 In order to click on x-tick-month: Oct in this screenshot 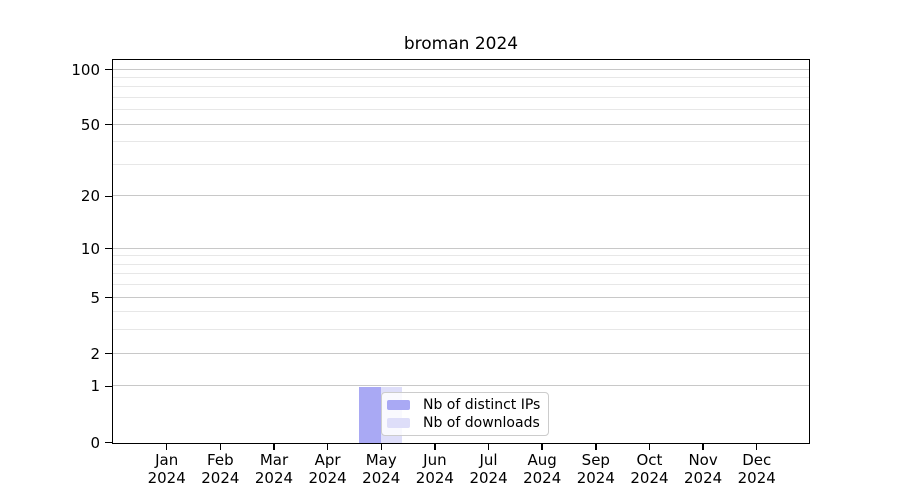, I will do `click(649, 460)`.